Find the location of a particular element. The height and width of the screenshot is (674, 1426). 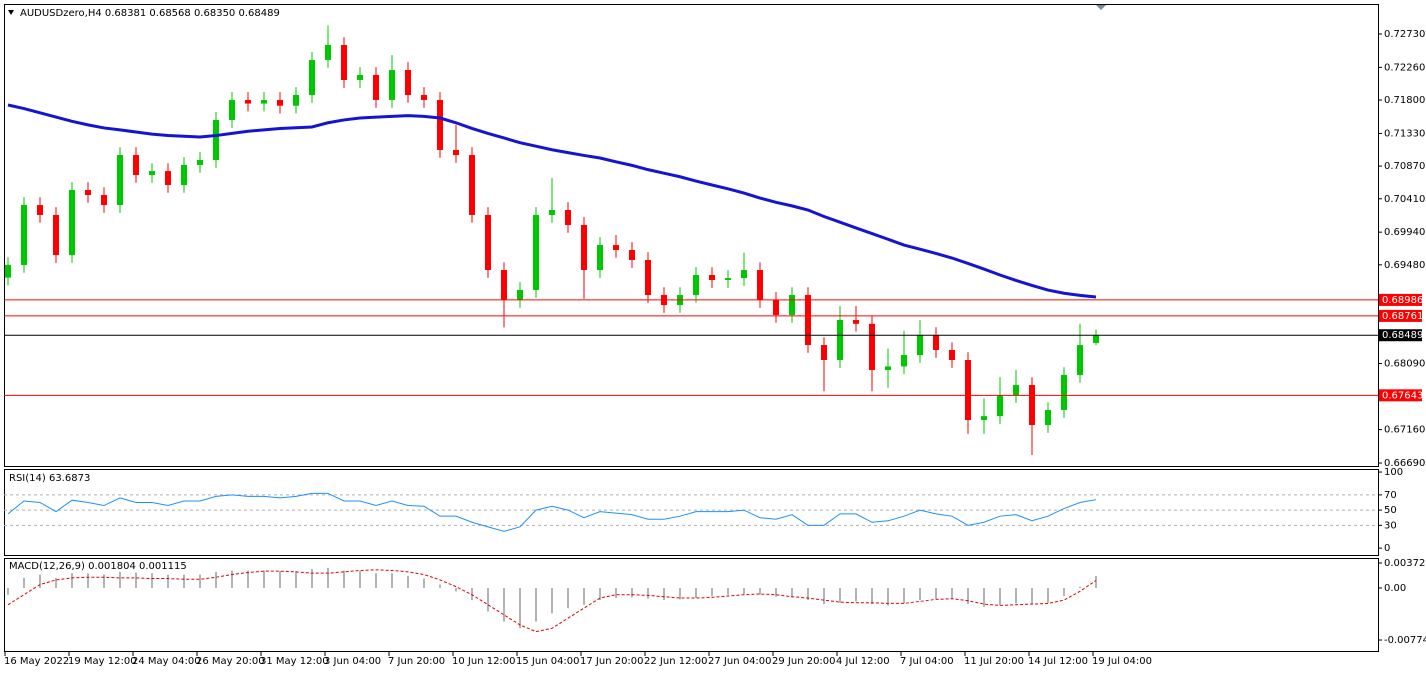

y-tick-label: 0.71800 is located at coordinates (1404, 100).